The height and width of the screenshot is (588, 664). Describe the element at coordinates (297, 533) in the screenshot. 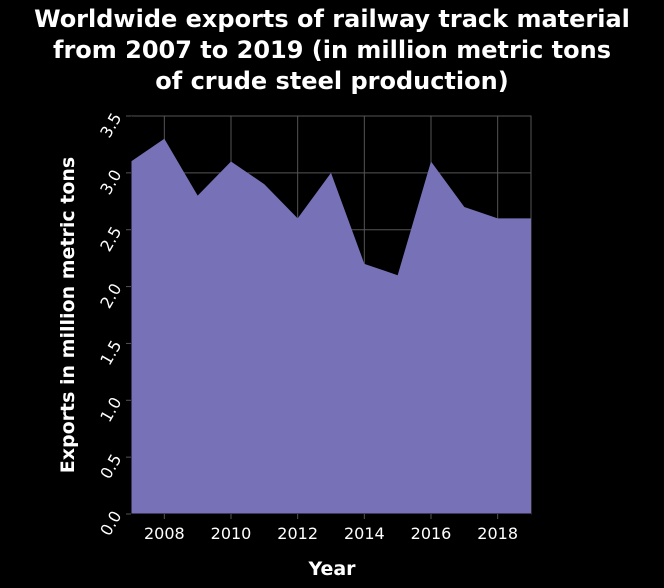

I see `x-tick-label: 2012` at that location.